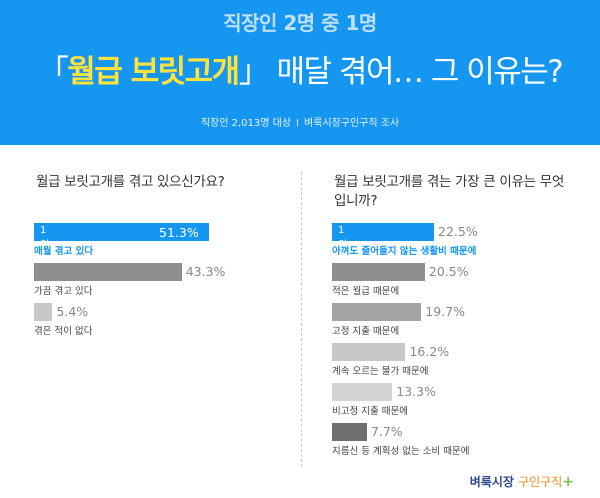 Image resolution: width=600 pixels, height=498 pixels. What do you see at coordinates (63, 331) in the screenshot?
I see `category-label-0-2: 겪은 적이 없다` at bounding box center [63, 331].